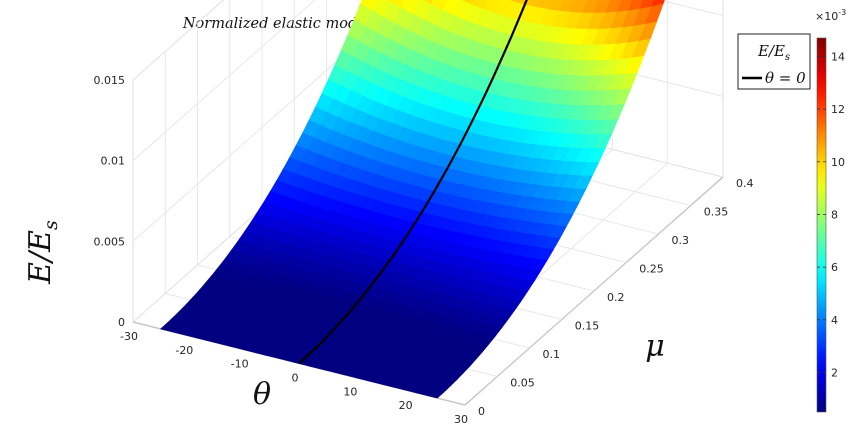 This screenshot has width=863, height=436. Describe the element at coordinates (42, 252) in the screenshot. I see `z-axis-label: E/Es` at that location.